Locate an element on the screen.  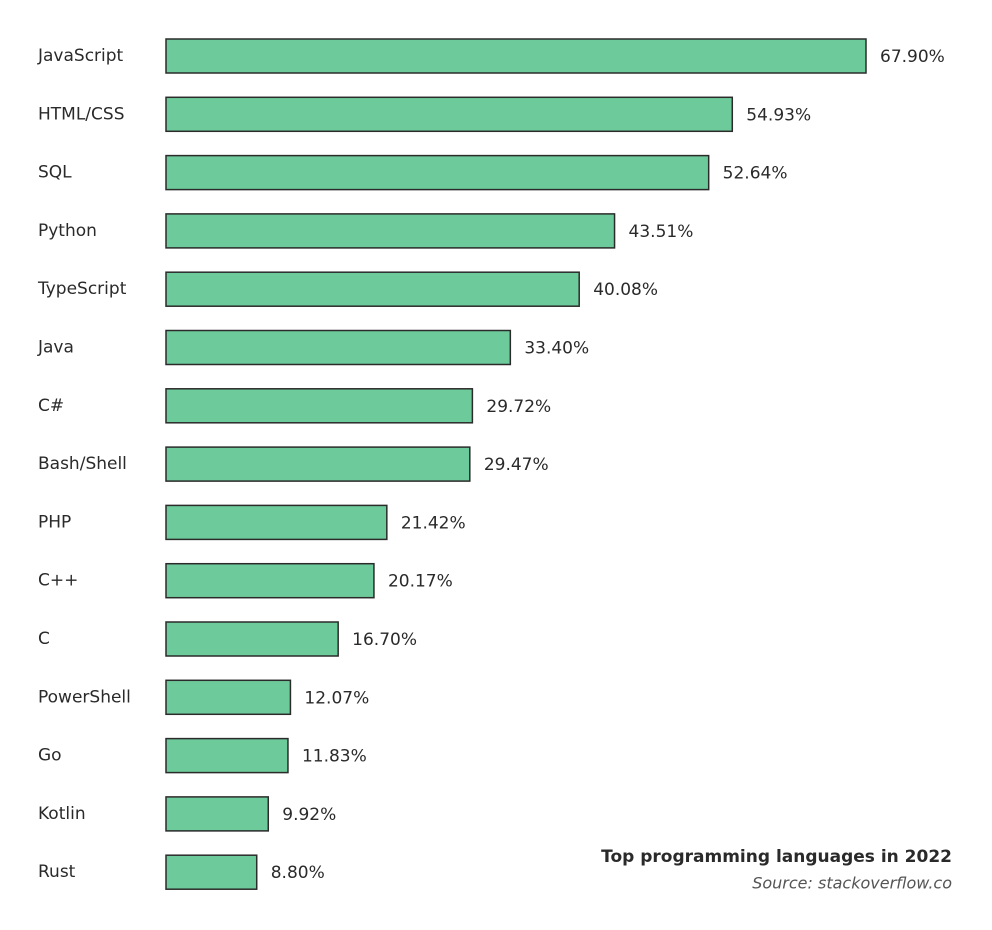
category-label: Kotlin is located at coordinates (62, 814).